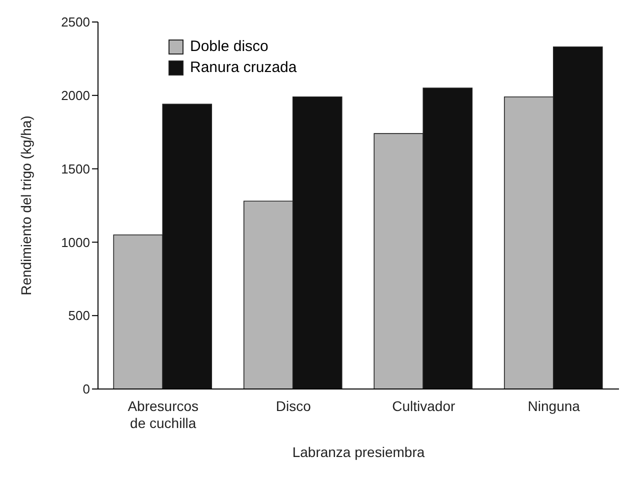 This screenshot has height=477, width=637. I want to click on x-tick-label: Ninguna, so click(554, 406).